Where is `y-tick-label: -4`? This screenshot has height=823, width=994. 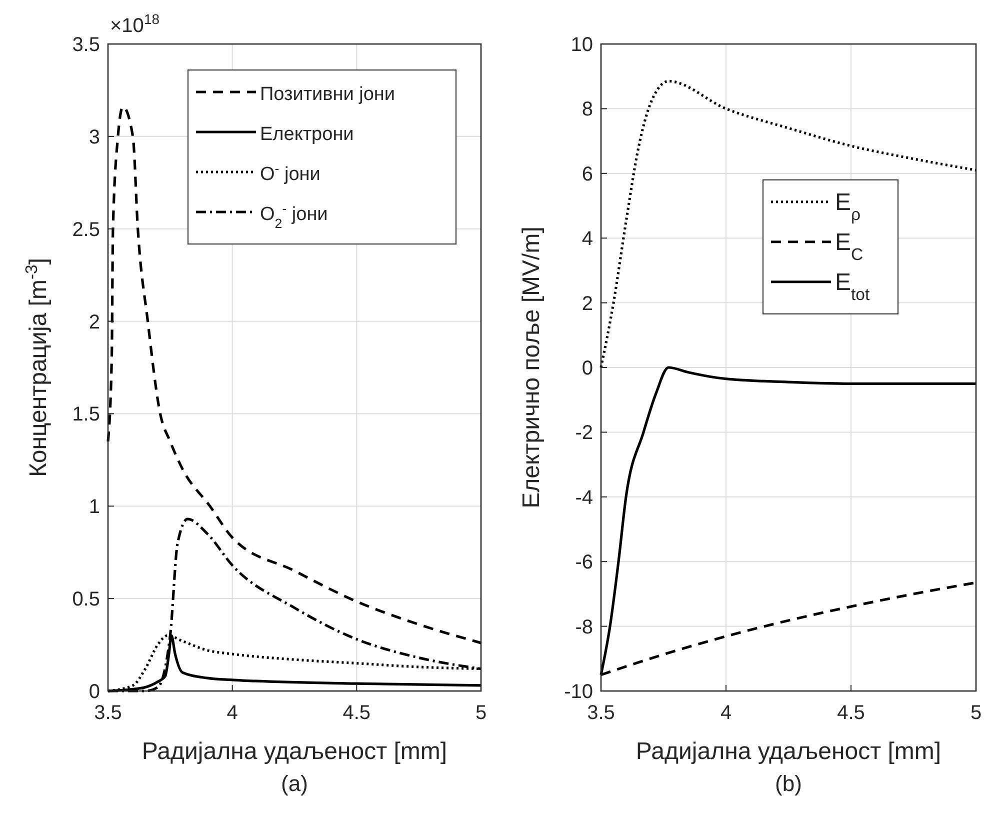 y-tick-label: -4 is located at coordinates (584, 497).